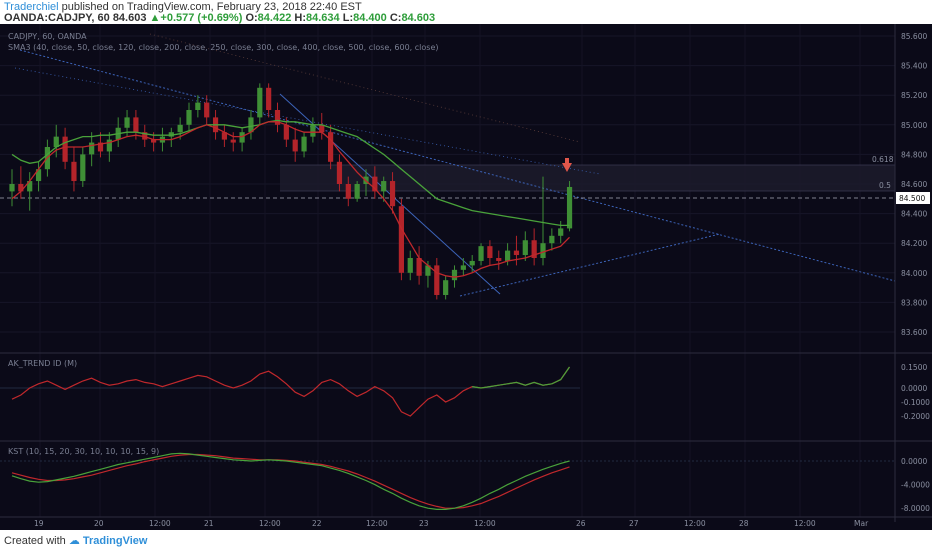  I want to click on time-tick-label: 21, so click(209, 523).